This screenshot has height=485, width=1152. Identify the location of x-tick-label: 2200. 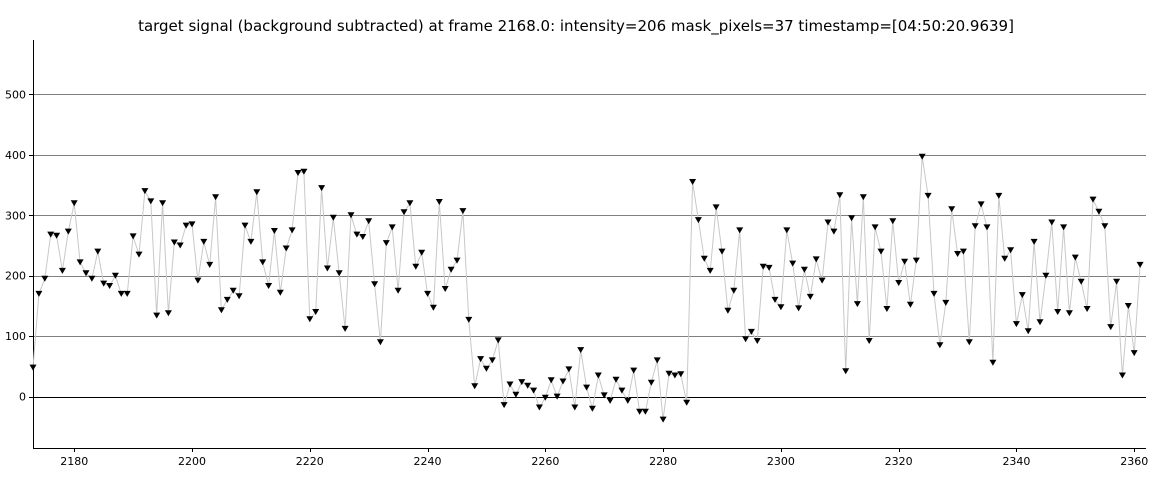
(192, 461).